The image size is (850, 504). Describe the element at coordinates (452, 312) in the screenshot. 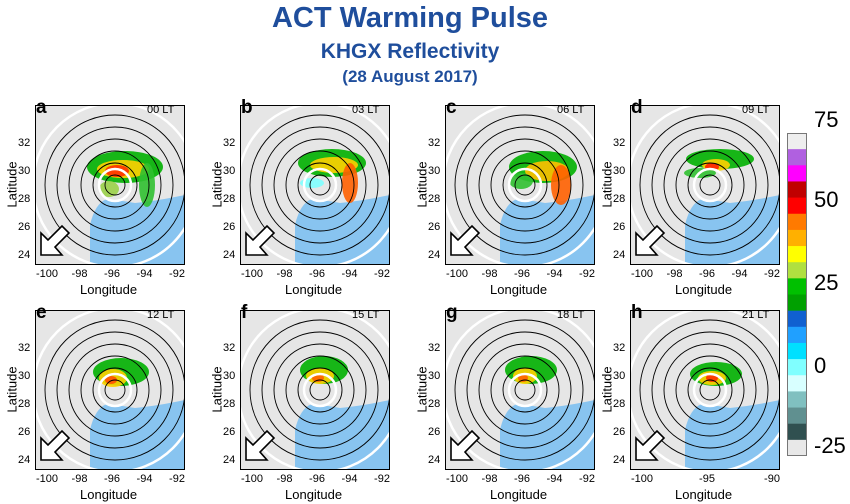

I see `panel-letter: g` at that location.